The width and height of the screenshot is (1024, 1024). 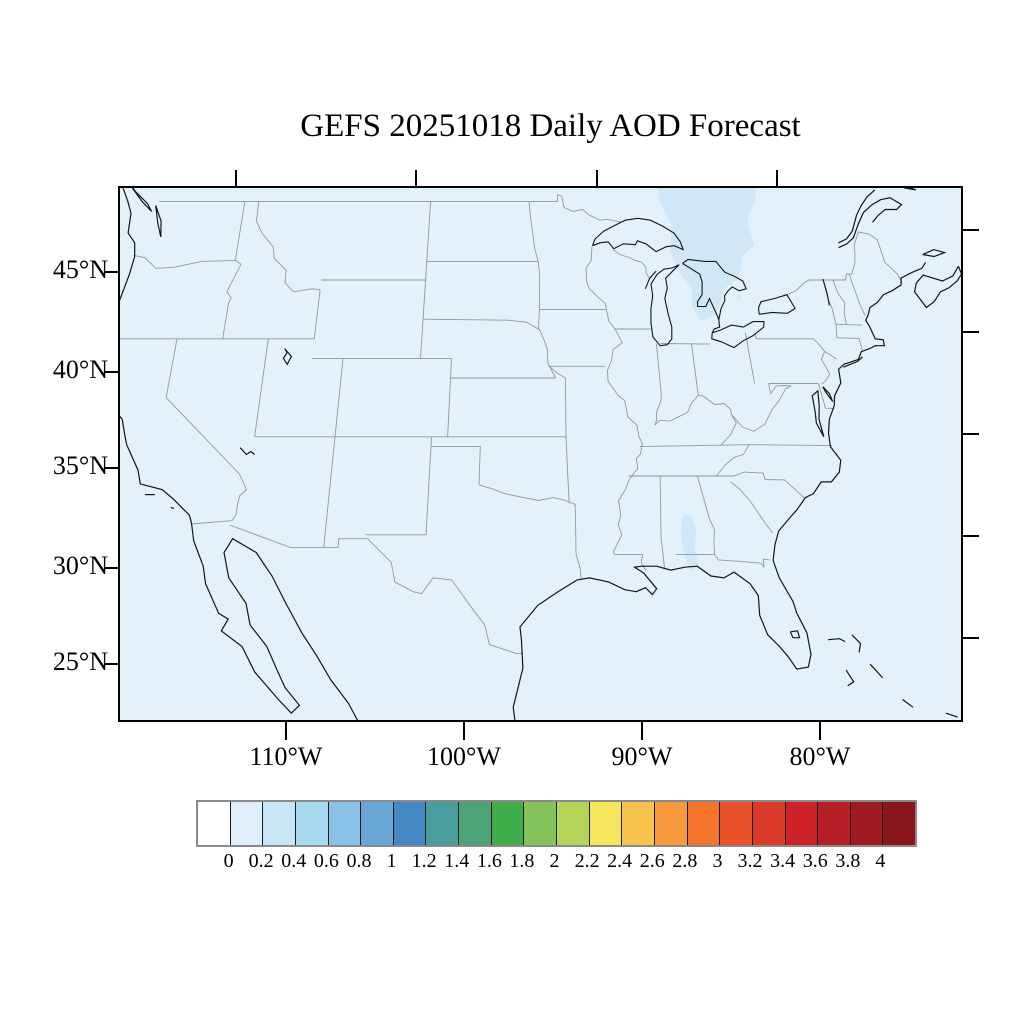 I want to click on colorbar-tick-label: 0.8, so click(x=359, y=861).